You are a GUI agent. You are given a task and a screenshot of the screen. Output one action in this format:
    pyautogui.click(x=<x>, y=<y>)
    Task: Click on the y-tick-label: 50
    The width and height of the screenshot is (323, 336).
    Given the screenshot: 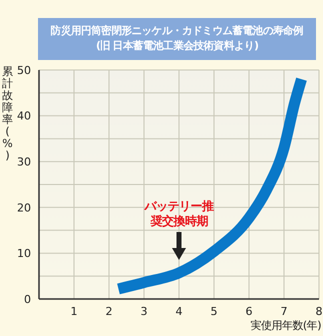 What is the action you would take?
    pyautogui.click(x=24, y=70)
    